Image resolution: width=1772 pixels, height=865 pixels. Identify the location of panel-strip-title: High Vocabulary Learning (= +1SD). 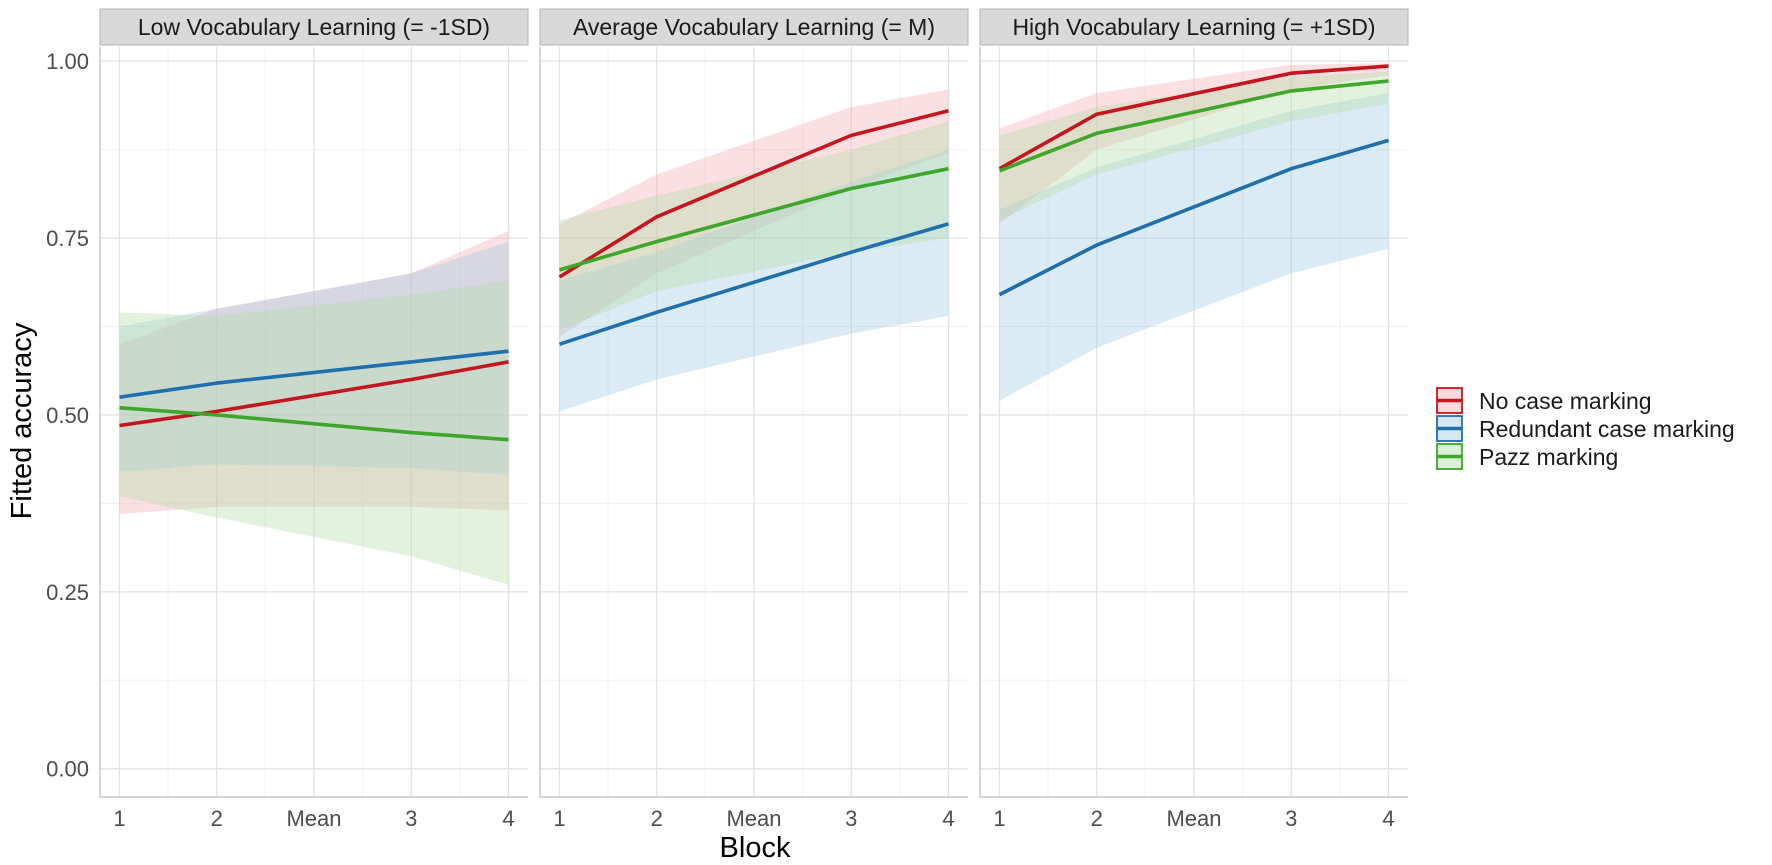
(1193, 27).